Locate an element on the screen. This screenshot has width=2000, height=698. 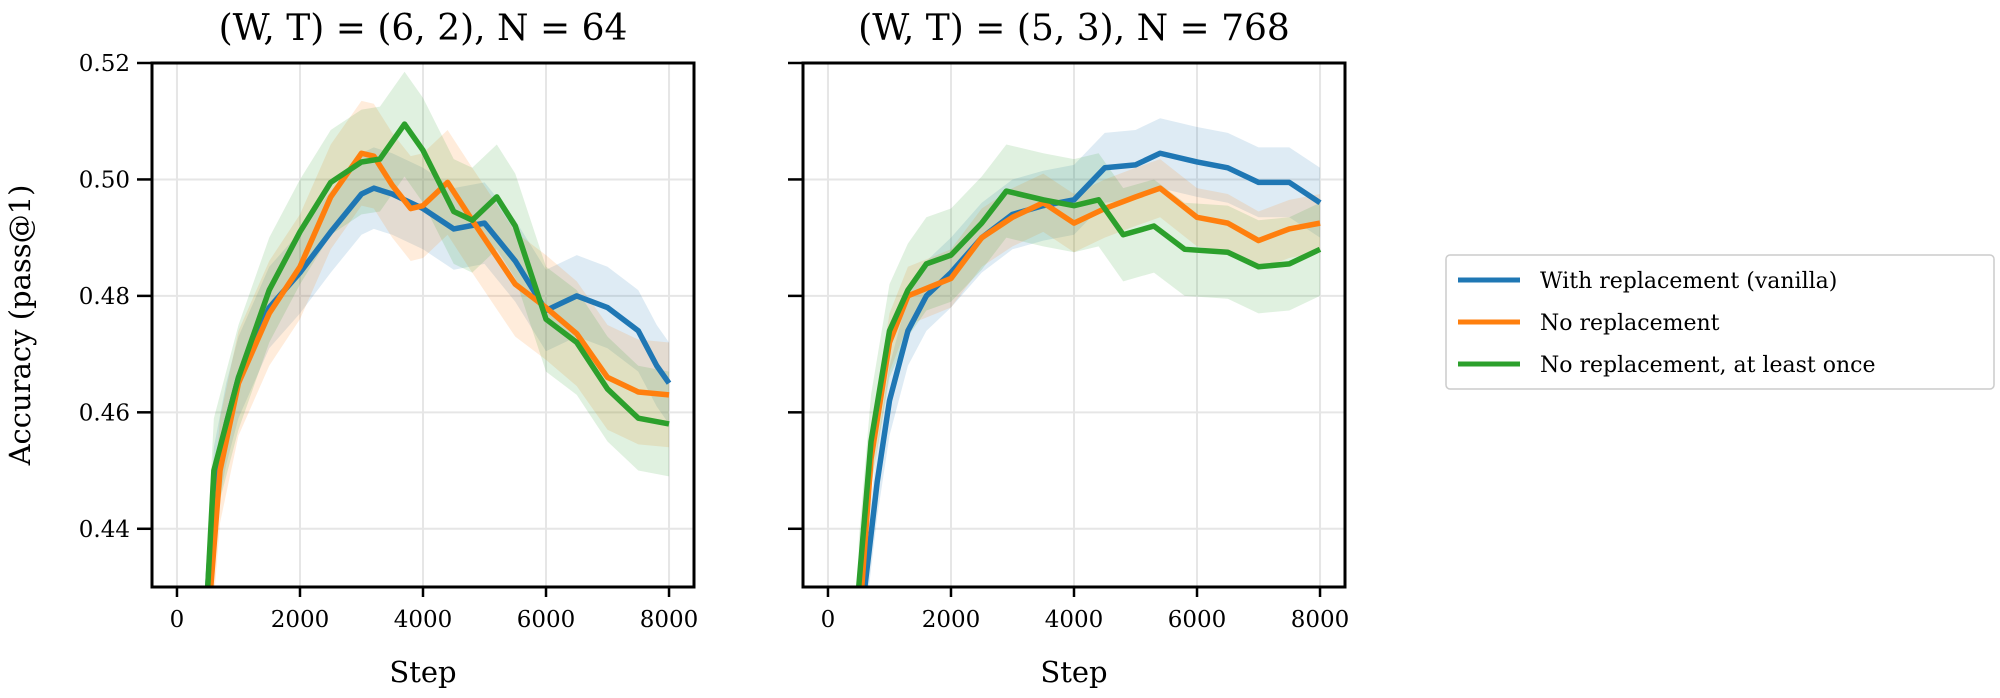
panel-title: (W, T) = (5, 3), N = 768 is located at coordinates (1074, 28).